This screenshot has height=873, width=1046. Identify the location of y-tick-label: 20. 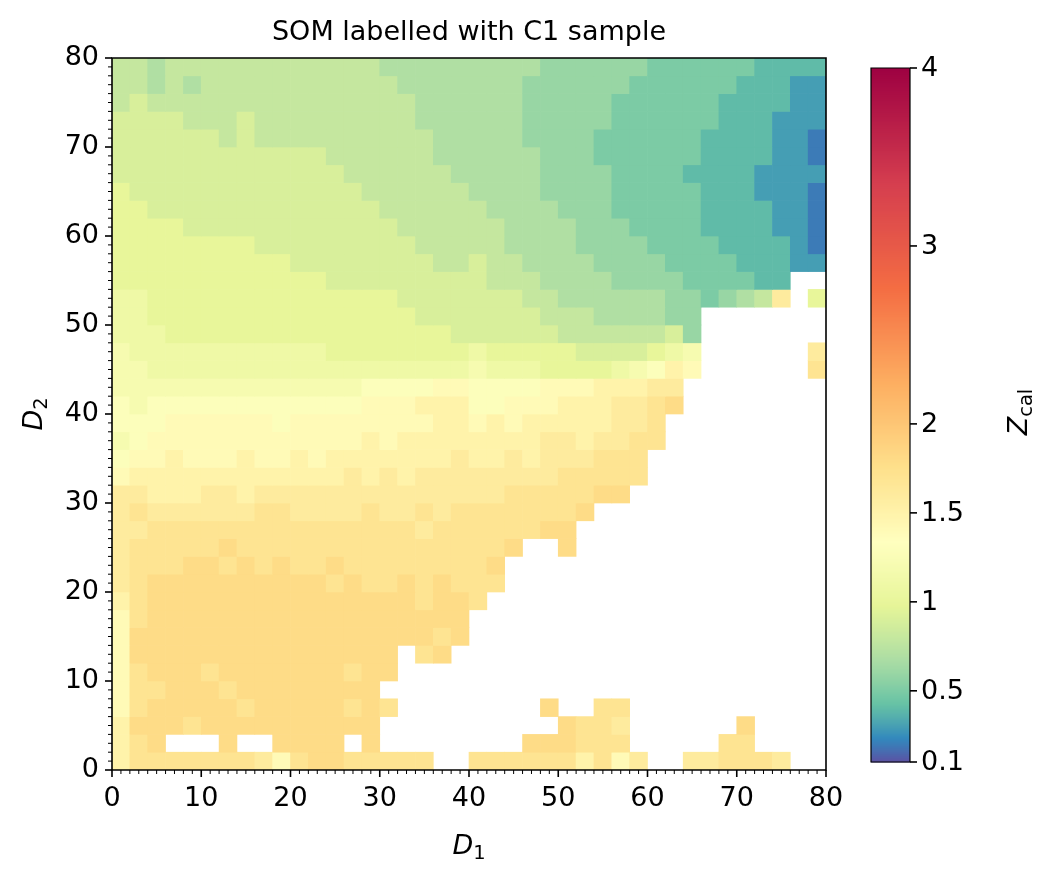
(81, 590).